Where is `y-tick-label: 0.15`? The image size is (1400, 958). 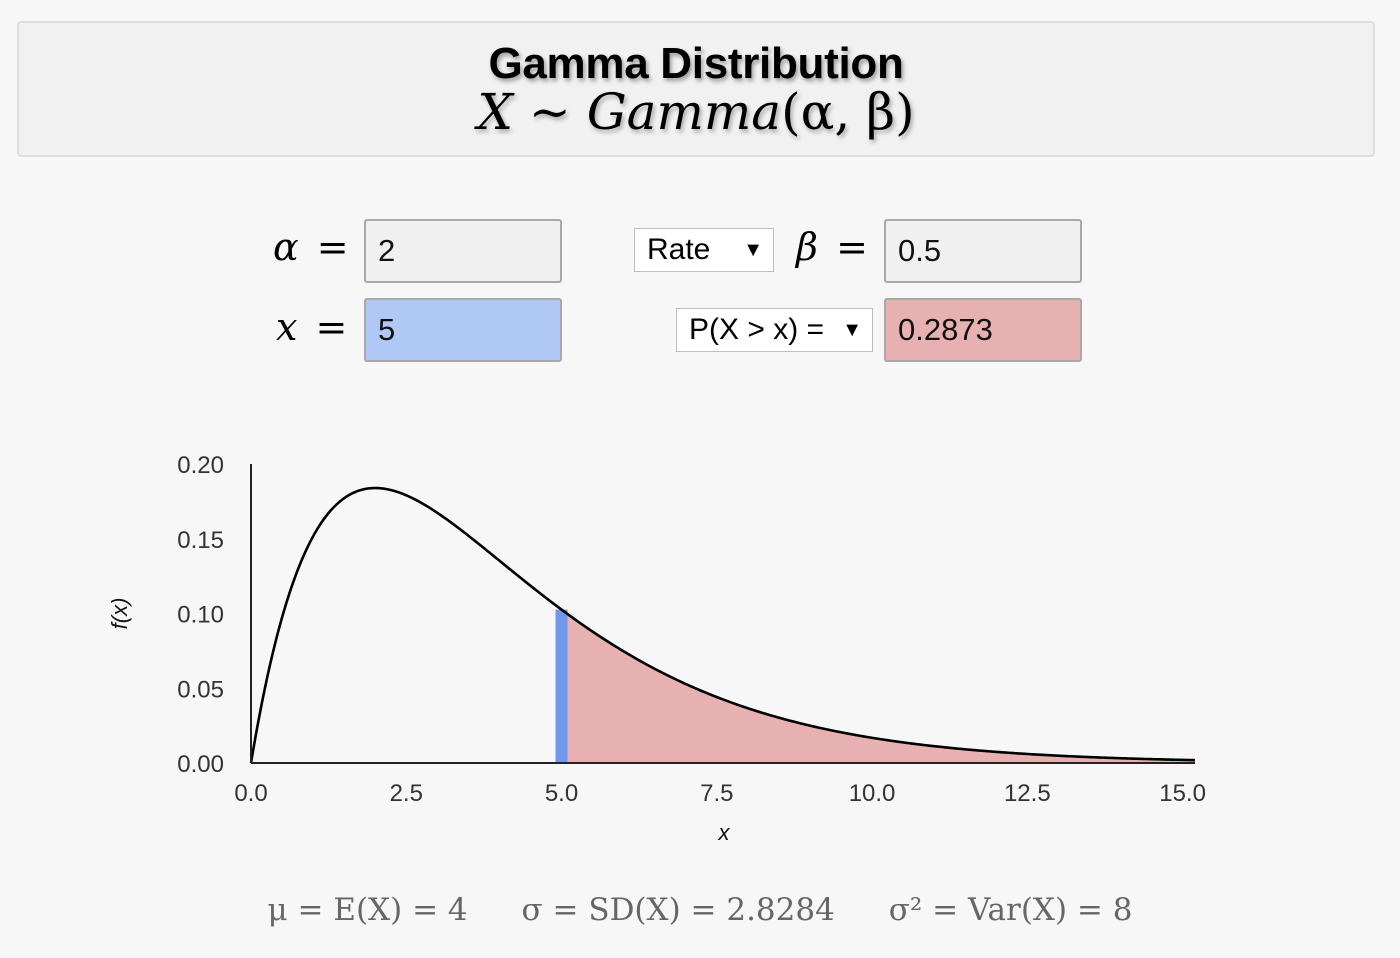 y-tick-label: 0.15 is located at coordinates (200, 540).